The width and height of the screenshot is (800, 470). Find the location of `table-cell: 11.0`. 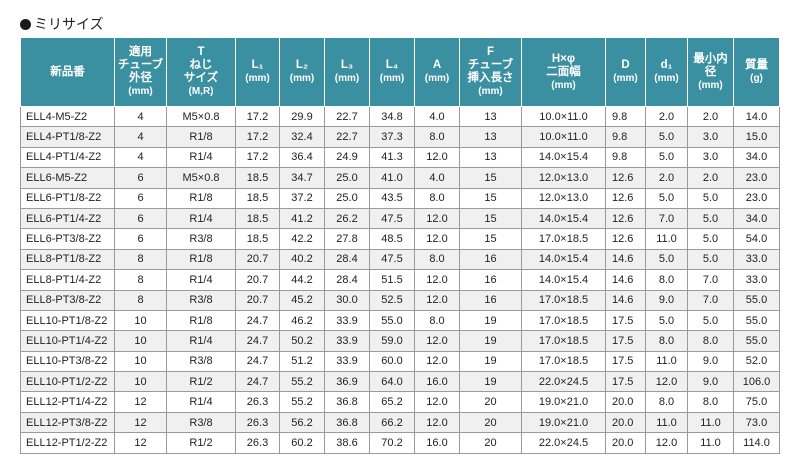

table-cell: 11.0 is located at coordinates (666, 361).